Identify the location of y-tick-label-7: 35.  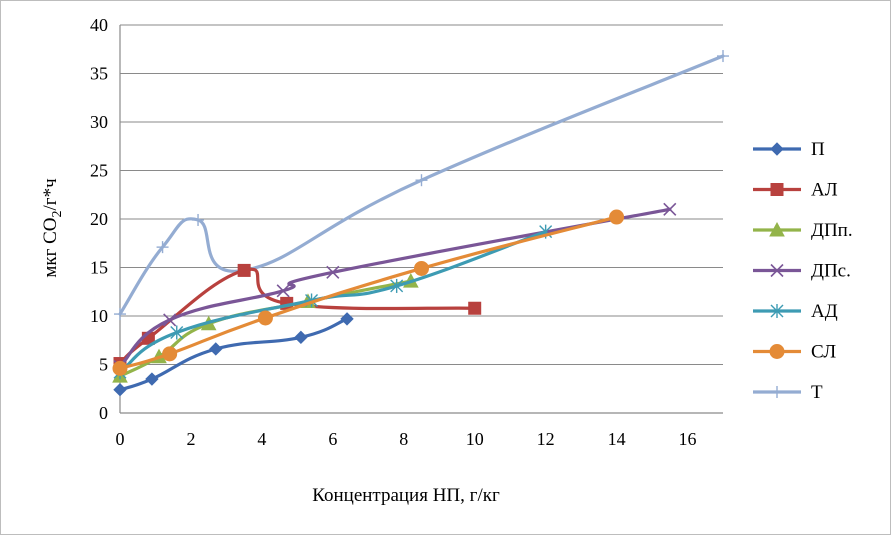
(99, 74).